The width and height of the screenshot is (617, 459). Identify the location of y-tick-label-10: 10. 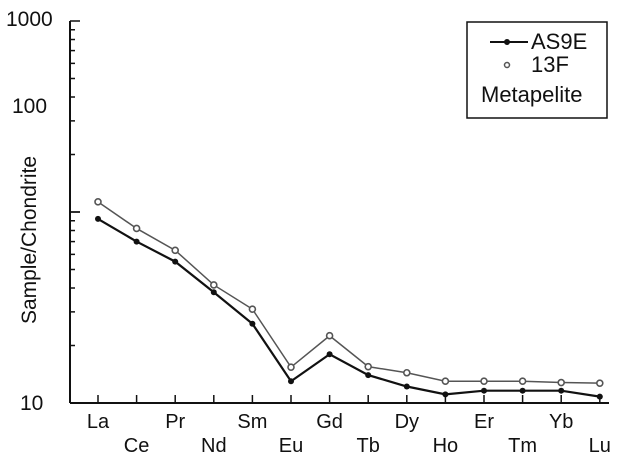
(31, 403).